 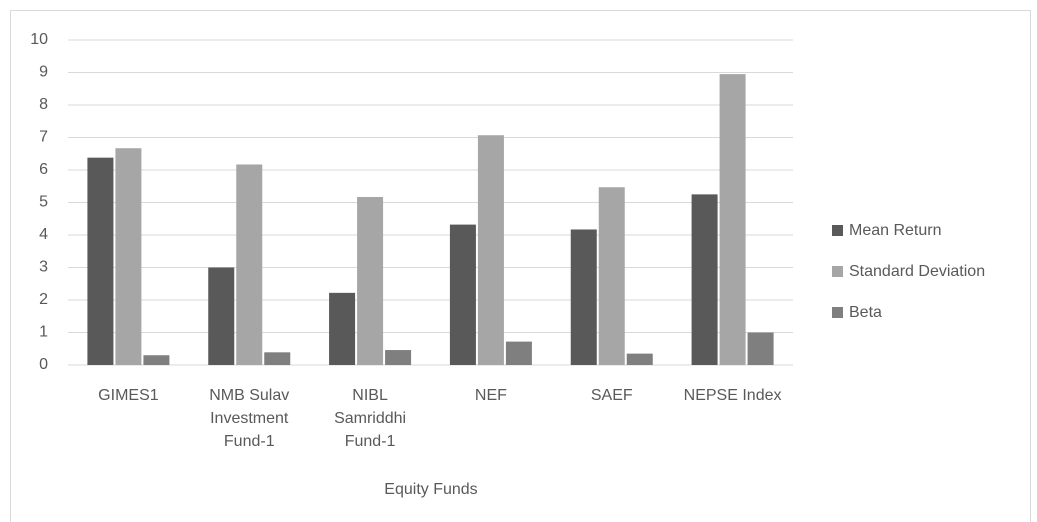 I want to click on x-tick-label: GIMES1, so click(x=128, y=395).